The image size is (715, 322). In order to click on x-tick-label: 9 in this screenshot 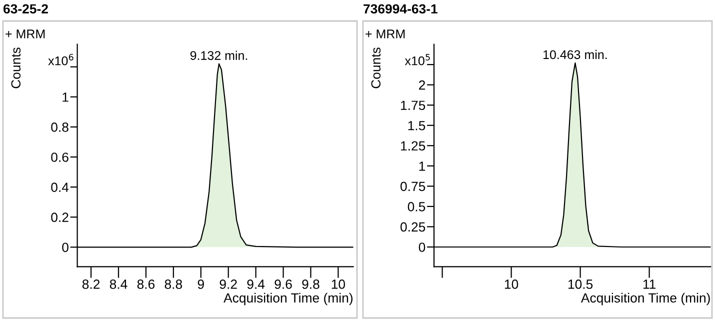, I will do `click(201, 284)`.